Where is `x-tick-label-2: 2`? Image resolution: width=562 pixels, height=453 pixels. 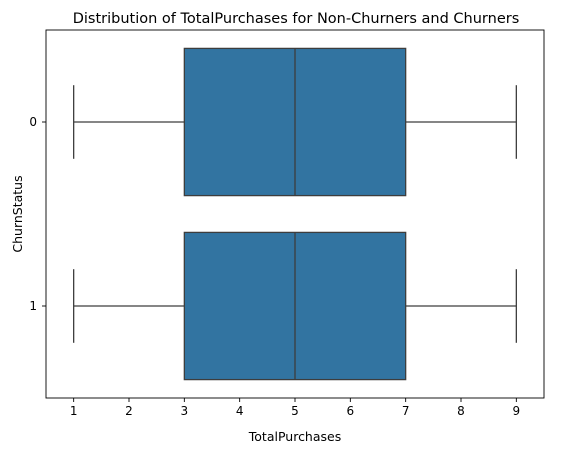 x-tick-label-2: 2 is located at coordinates (129, 411).